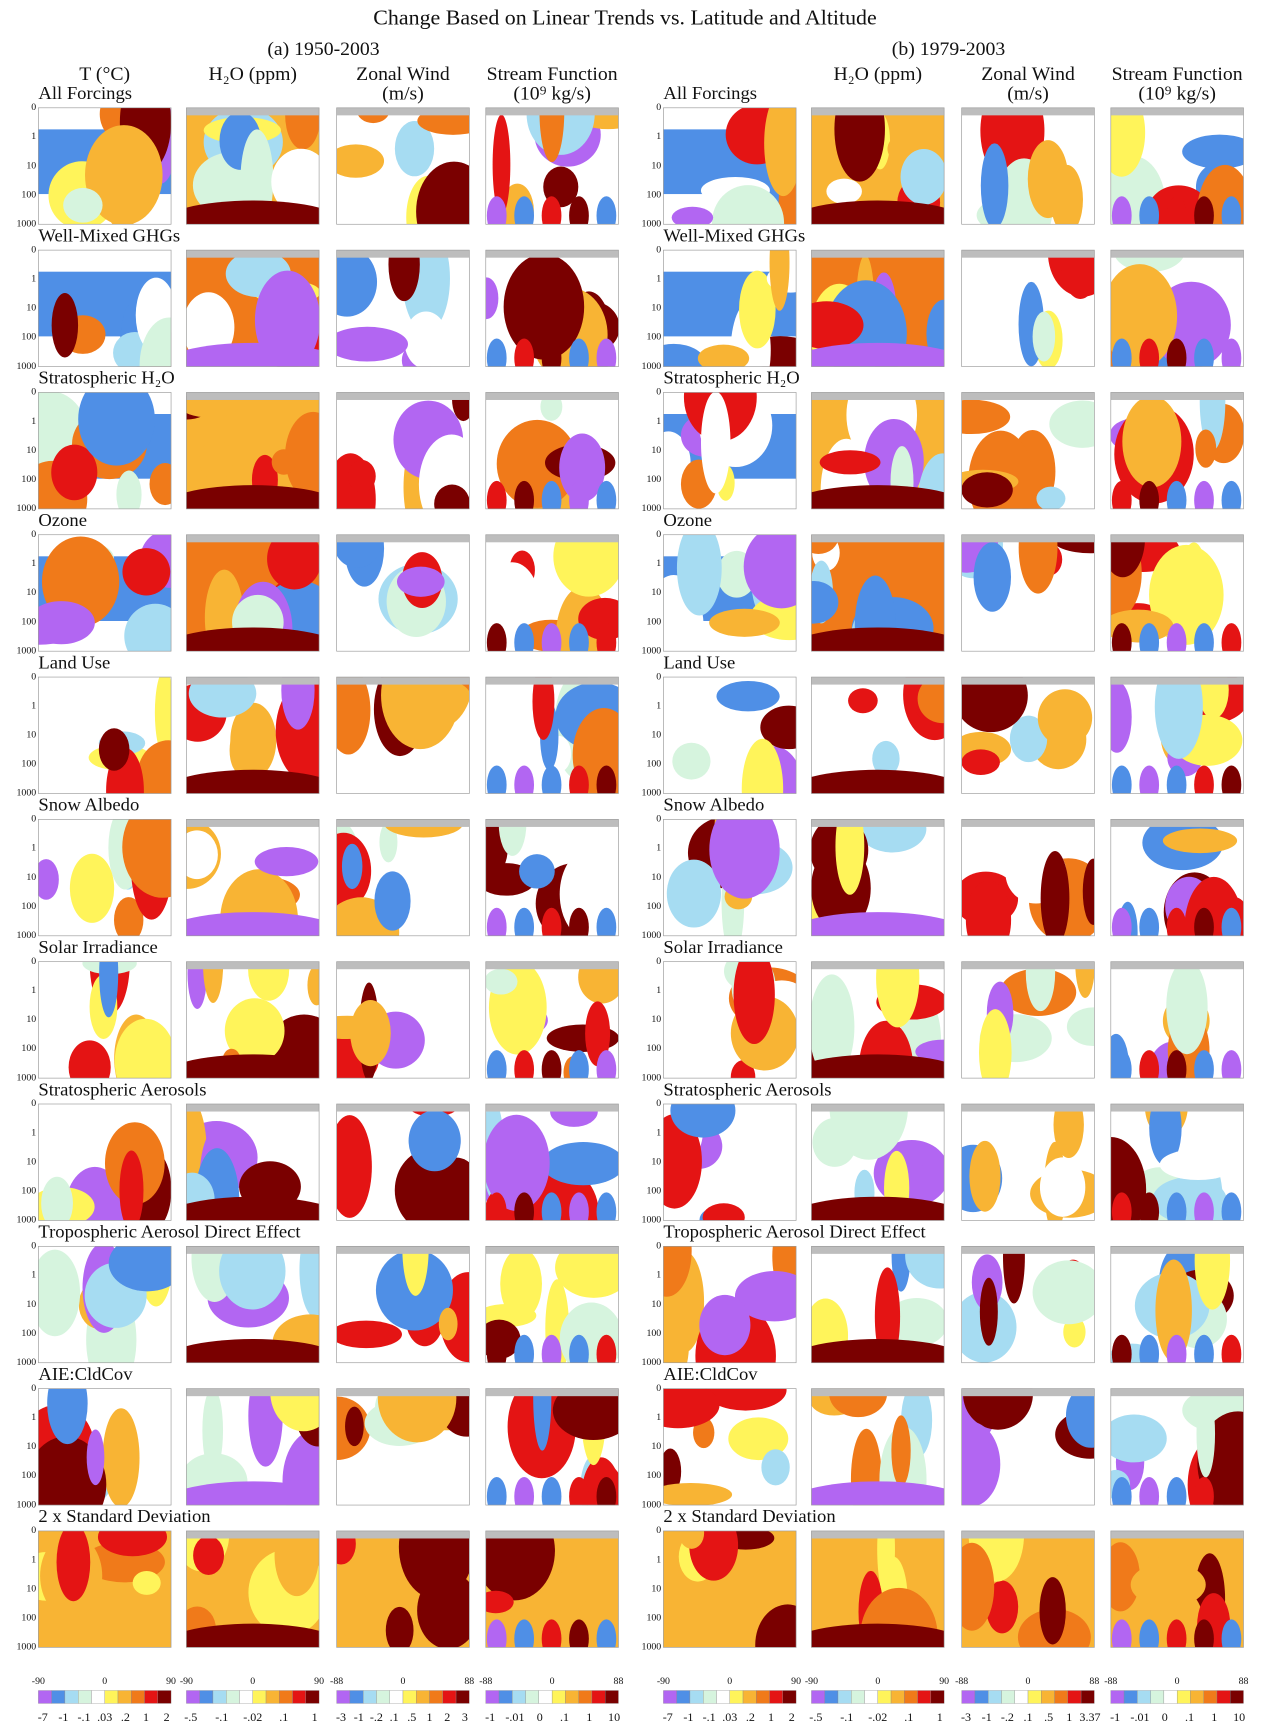 Image resolution: width=1272 pixels, height=1725 pixels. I want to click on x-tick-label: 0, so click(552, 1681).